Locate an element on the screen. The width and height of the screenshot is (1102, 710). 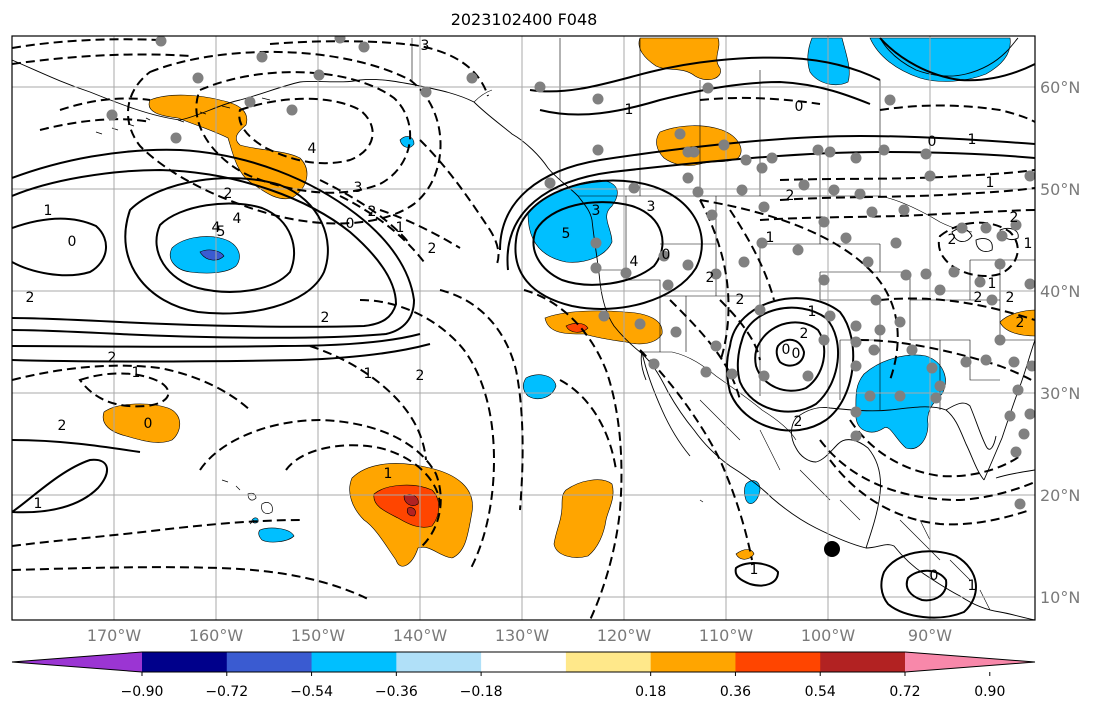
latitude-label: 10°N is located at coordinates (1060, 597).